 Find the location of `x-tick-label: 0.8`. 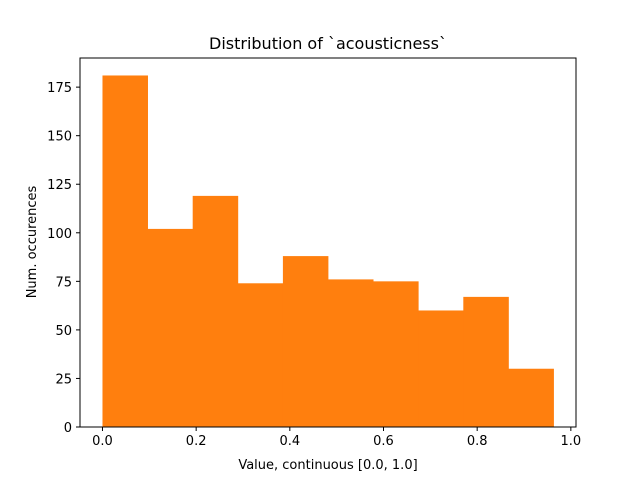

x-tick-label: 0.8 is located at coordinates (477, 441).